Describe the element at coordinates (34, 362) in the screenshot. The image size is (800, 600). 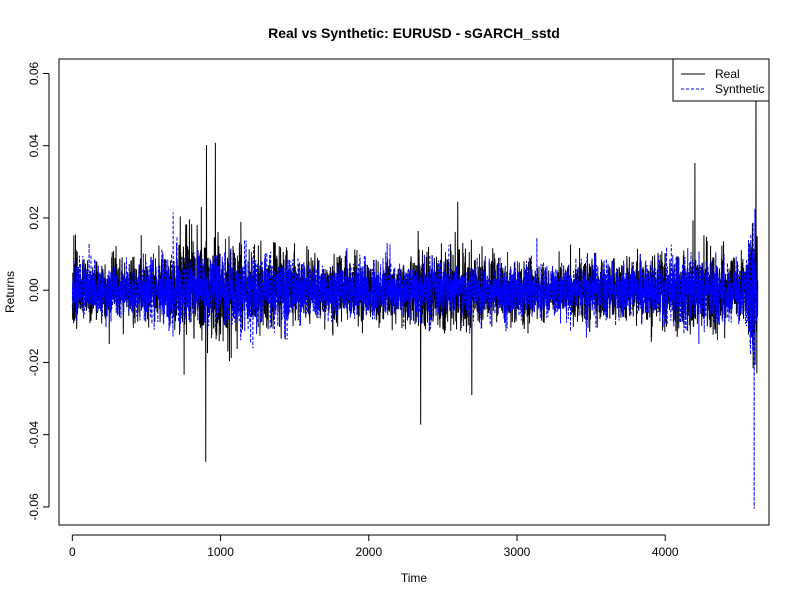
I see `y-tick-label: -0.02` at that location.